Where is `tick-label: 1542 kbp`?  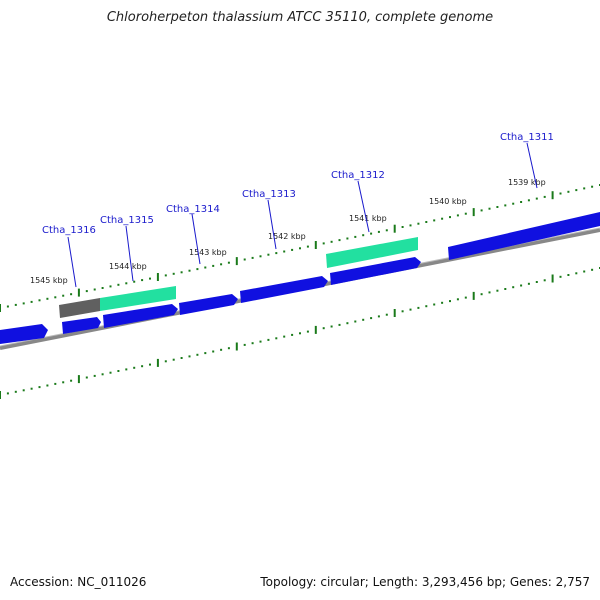 tick-label: 1542 kbp is located at coordinates (287, 236).